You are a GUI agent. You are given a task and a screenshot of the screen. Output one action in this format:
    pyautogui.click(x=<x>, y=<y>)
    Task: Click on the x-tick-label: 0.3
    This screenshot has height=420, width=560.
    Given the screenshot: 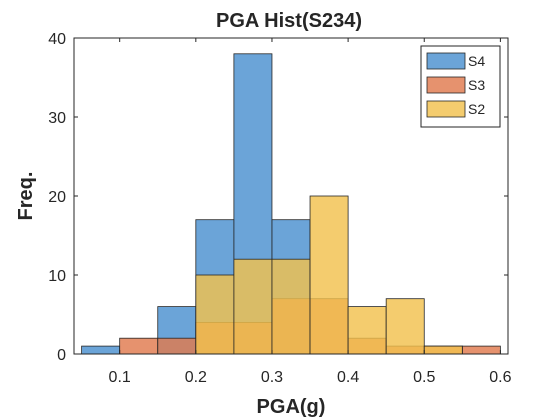 What is the action you would take?
    pyautogui.click(x=272, y=377)
    